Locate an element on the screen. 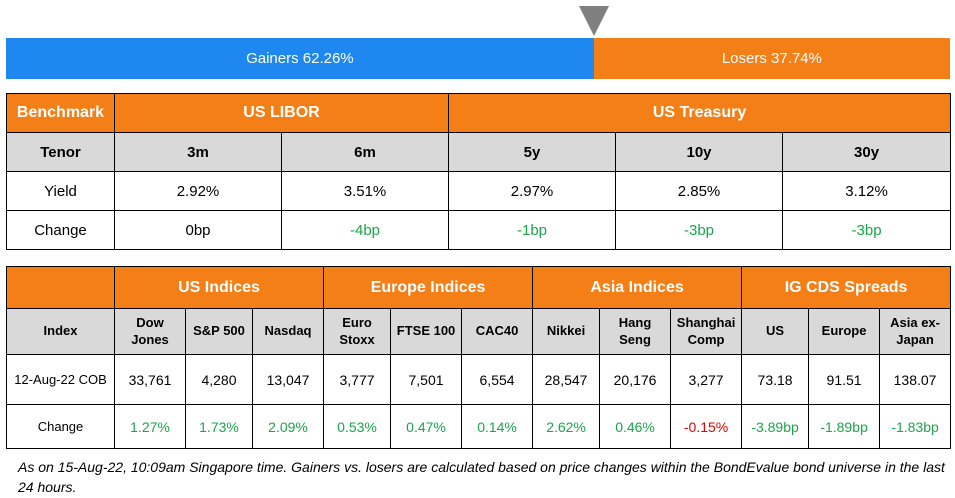  index-value-cell: 28,547 is located at coordinates (566, 379).